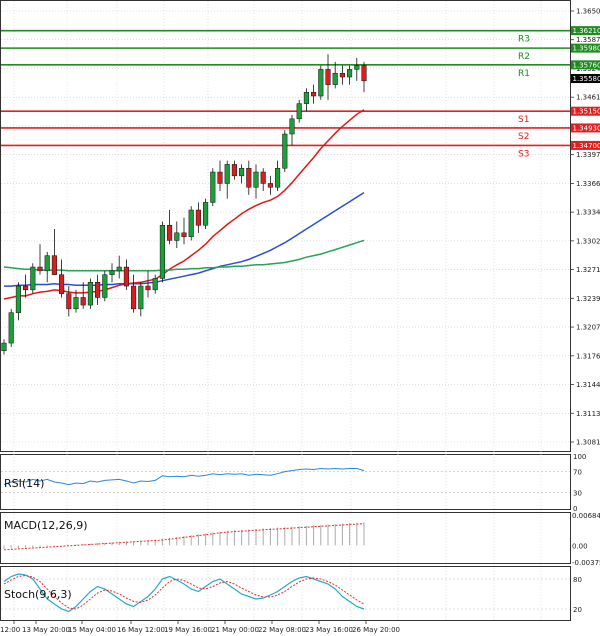  What do you see at coordinates (588, 356) in the screenshot?
I see `price-tick-label: 1.31760` at bounding box center [588, 356].